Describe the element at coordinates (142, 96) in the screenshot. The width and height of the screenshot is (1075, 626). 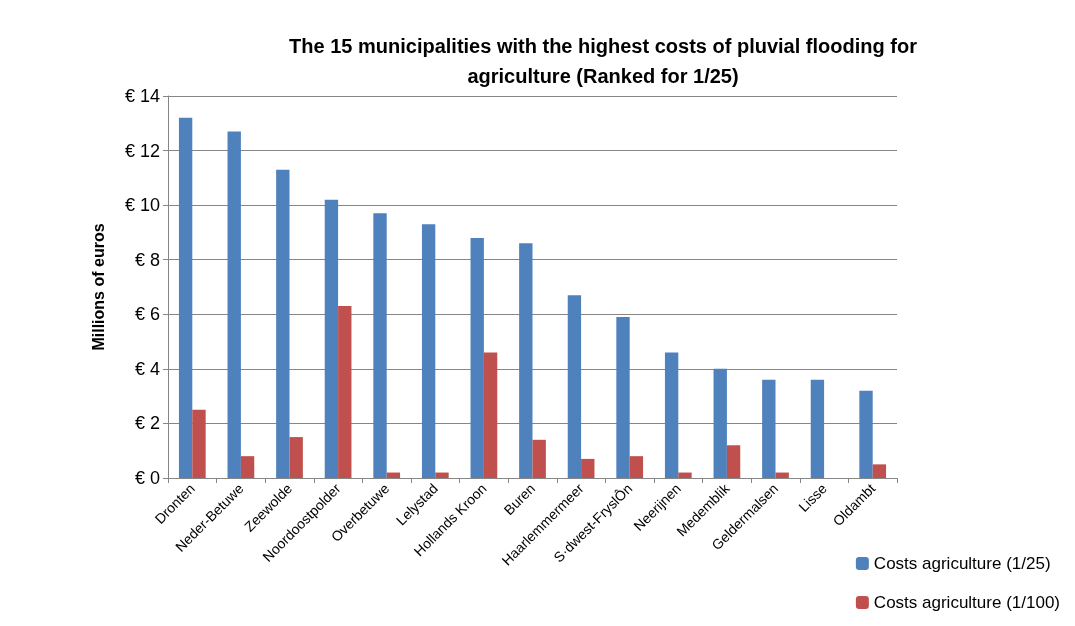
I see `y-tick-label: € 14` at that location.